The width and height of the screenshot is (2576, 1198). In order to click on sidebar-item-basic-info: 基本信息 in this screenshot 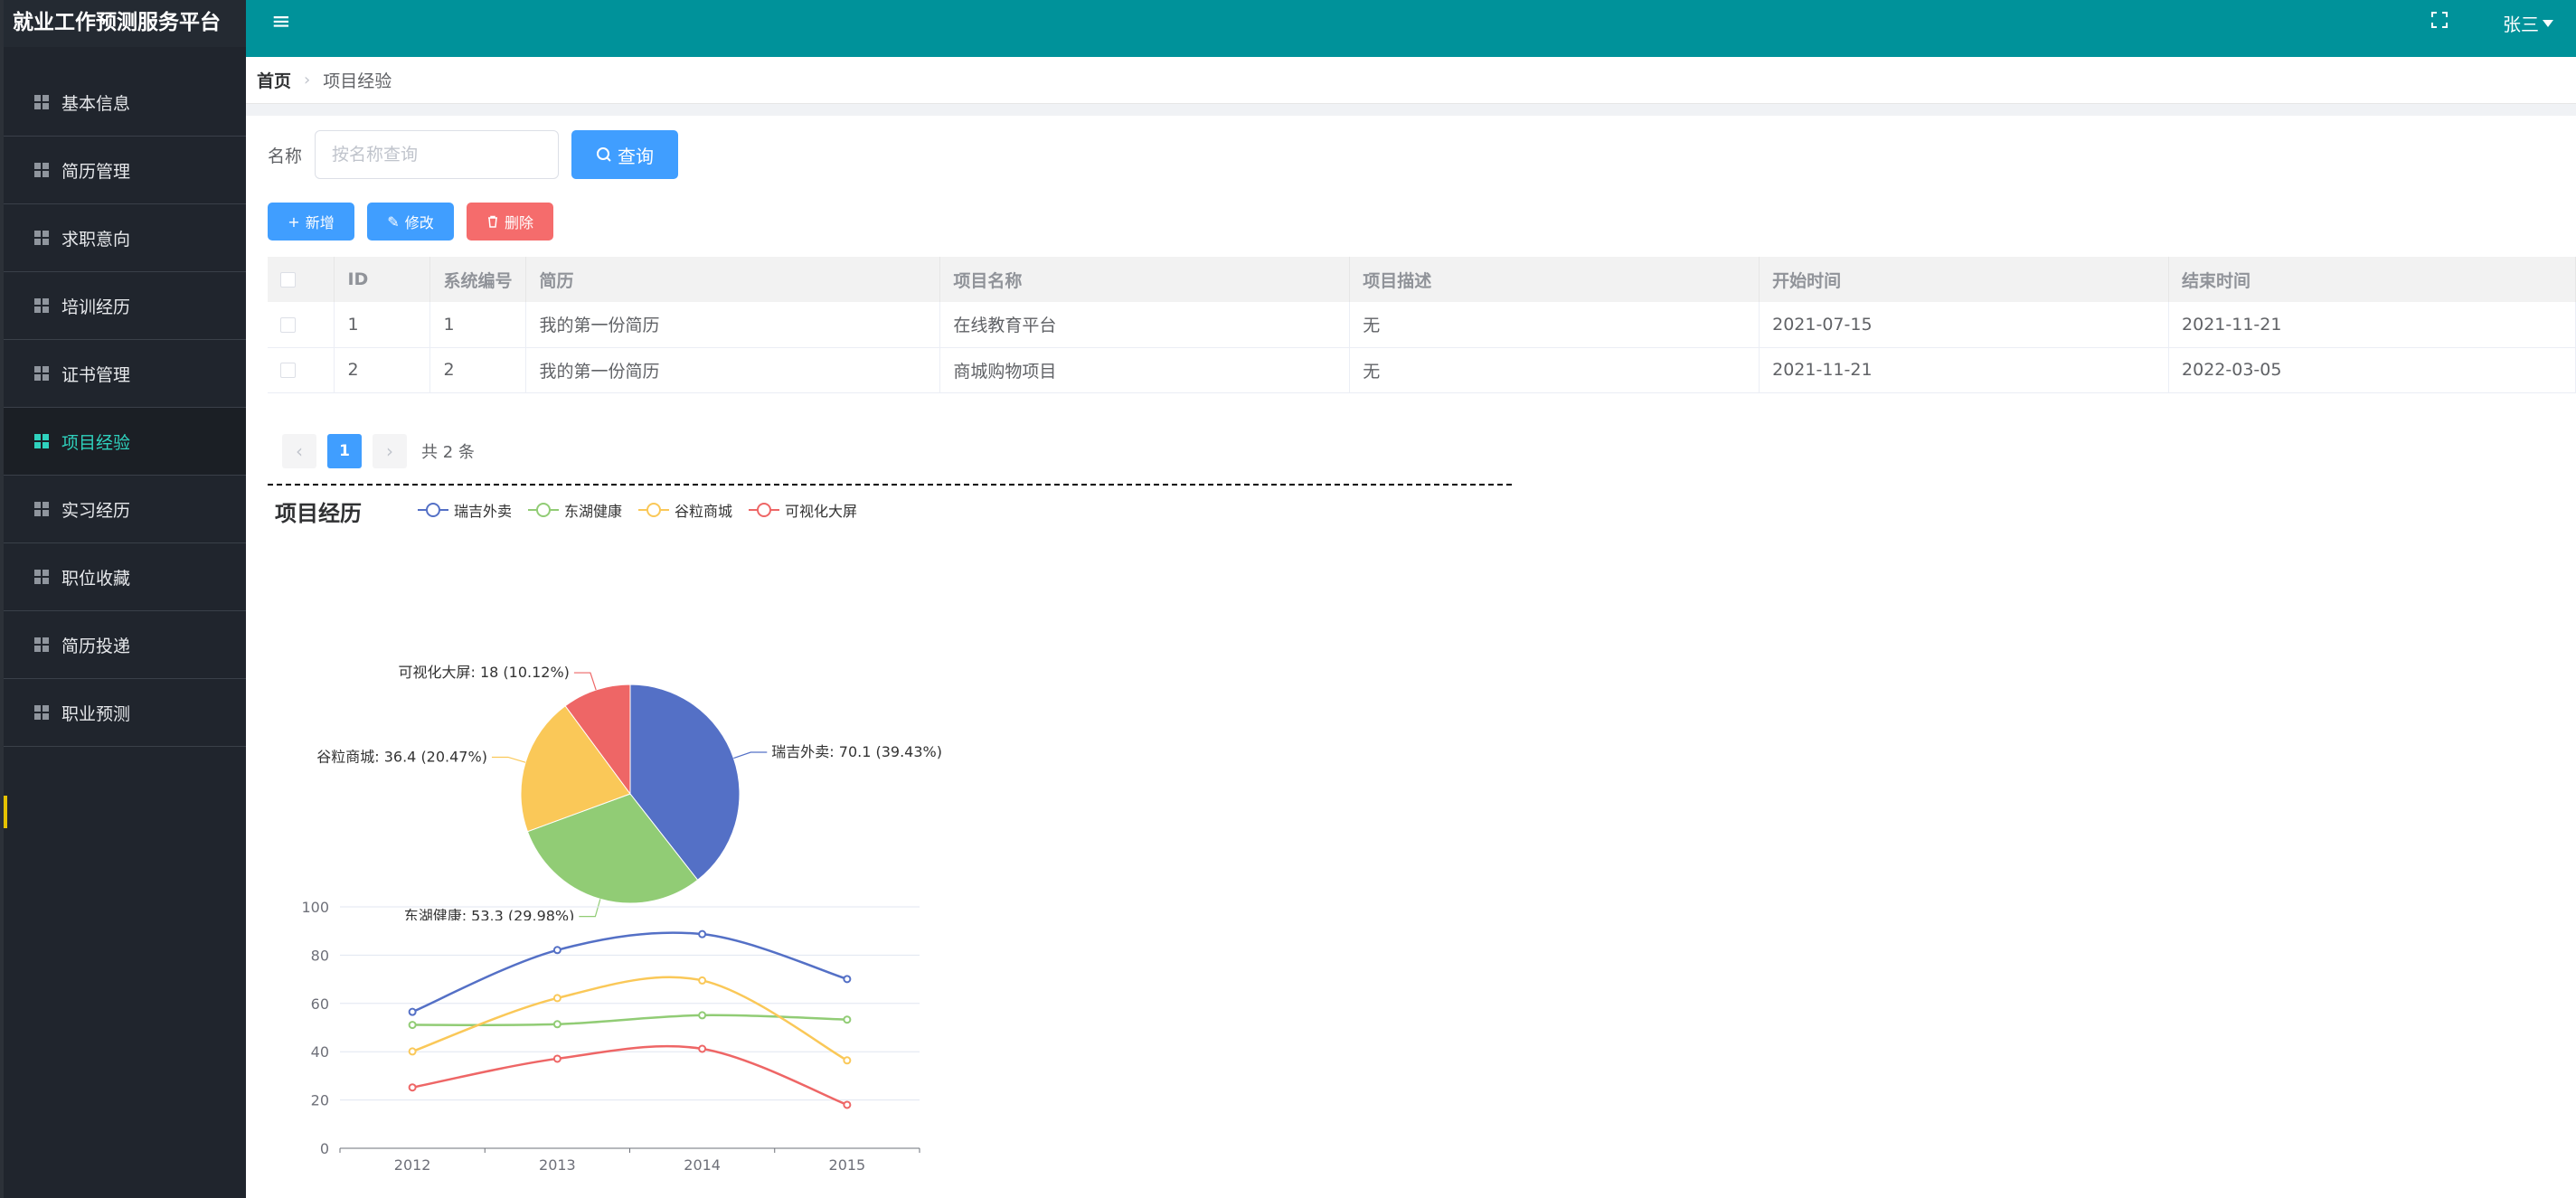, I will do `click(125, 103)`.